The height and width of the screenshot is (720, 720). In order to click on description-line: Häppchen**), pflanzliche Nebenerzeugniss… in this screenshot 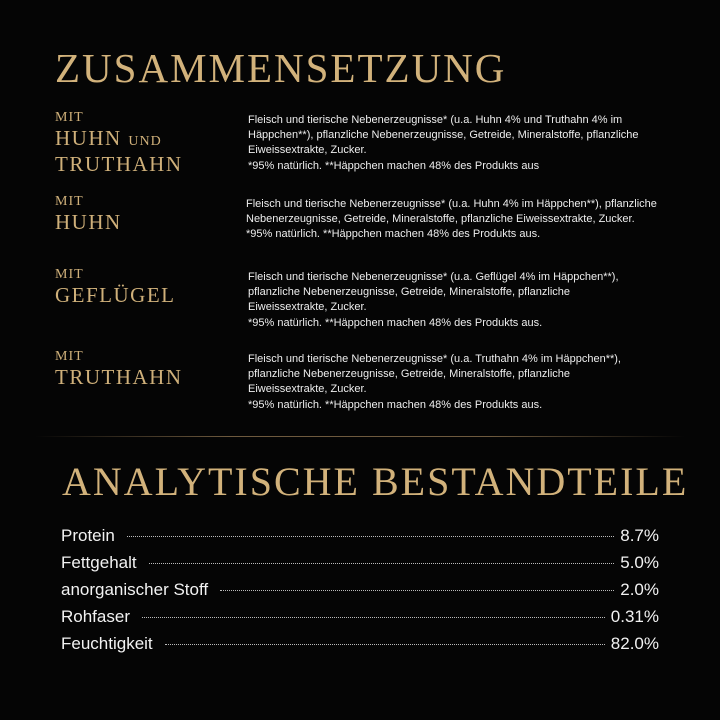, I will do `click(443, 135)`.